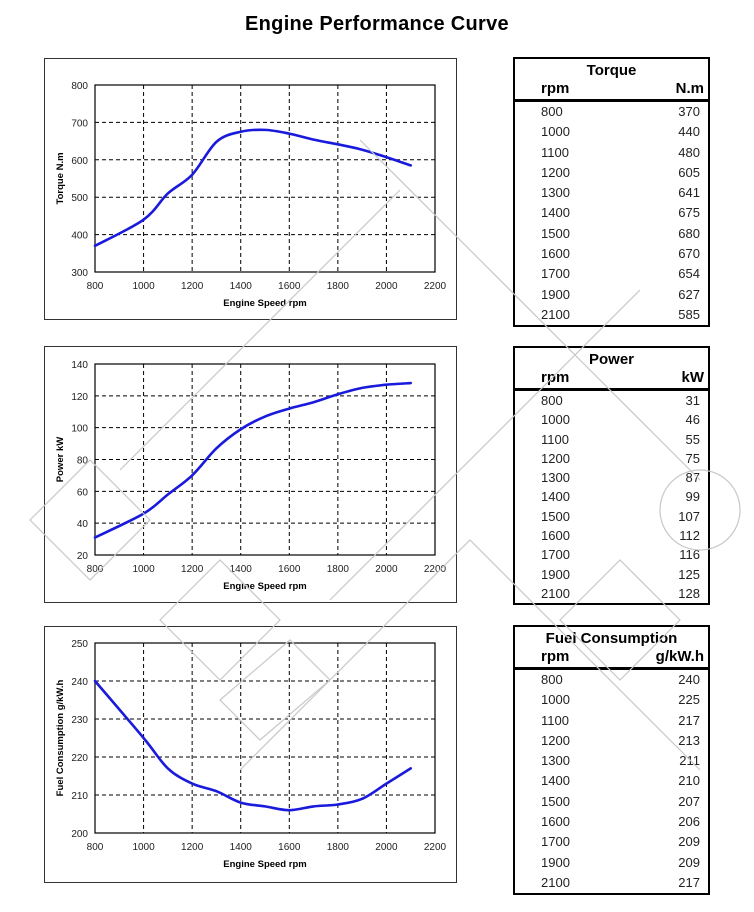 Image resolution: width=754 pixels, height=912 pixels. What do you see at coordinates (555, 213) in the screenshot?
I see `rpm-cell: 1400` at bounding box center [555, 213].